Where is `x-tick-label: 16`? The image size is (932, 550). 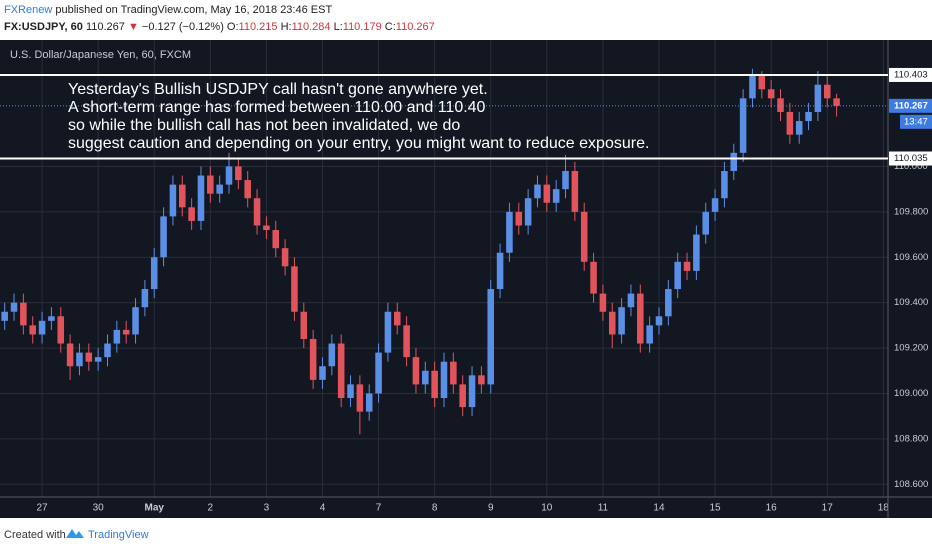
x-tick-label: 16 is located at coordinates (772, 508).